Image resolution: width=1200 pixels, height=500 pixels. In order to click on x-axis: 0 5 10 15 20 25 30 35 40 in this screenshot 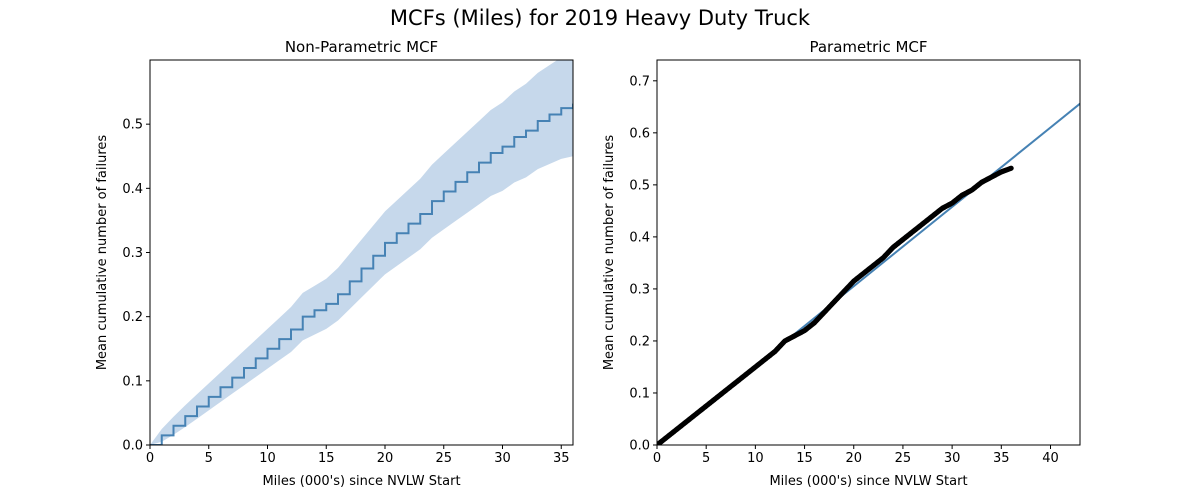, I will do `click(856, 455)`.